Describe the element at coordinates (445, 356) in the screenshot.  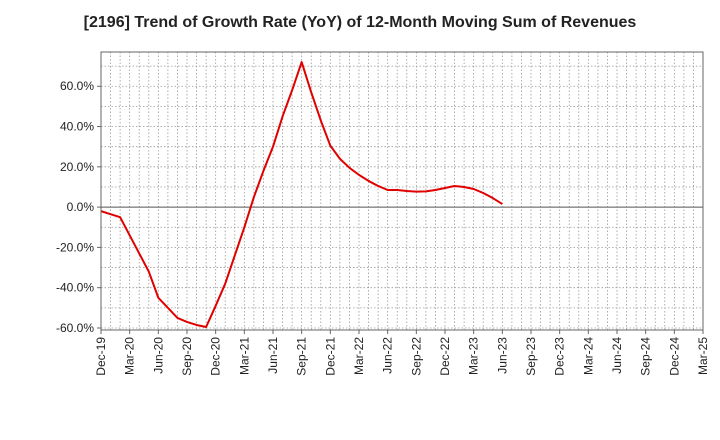
I see `x-tick-label: Dec-22` at that location.